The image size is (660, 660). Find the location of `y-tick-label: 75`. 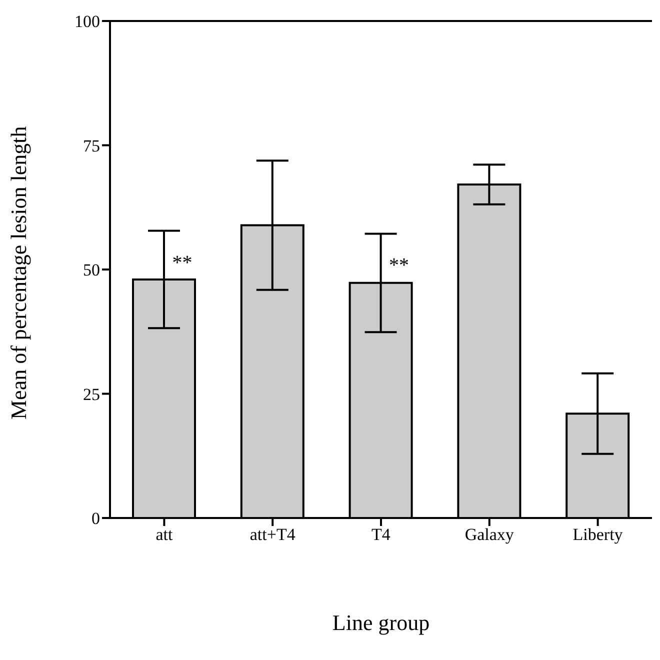

y-tick-label: 75 is located at coordinates (91, 146).